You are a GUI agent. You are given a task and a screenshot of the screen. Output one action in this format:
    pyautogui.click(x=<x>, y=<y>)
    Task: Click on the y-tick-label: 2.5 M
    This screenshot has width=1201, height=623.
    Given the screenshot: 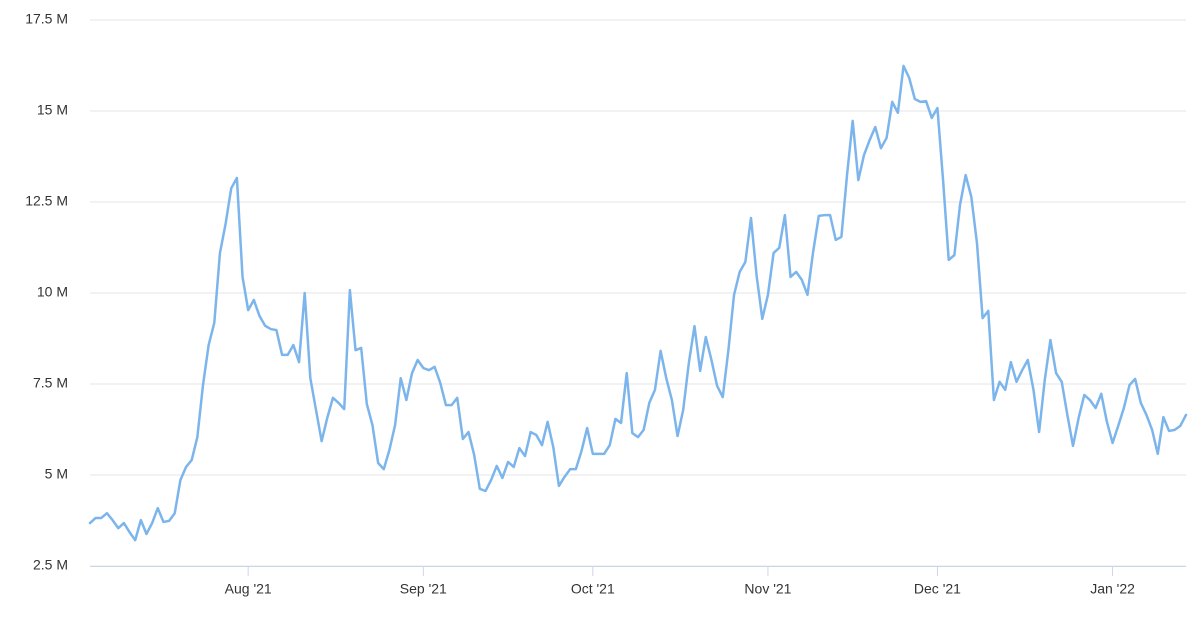 What is the action you would take?
    pyautogui.click(x=50, y=565)
    